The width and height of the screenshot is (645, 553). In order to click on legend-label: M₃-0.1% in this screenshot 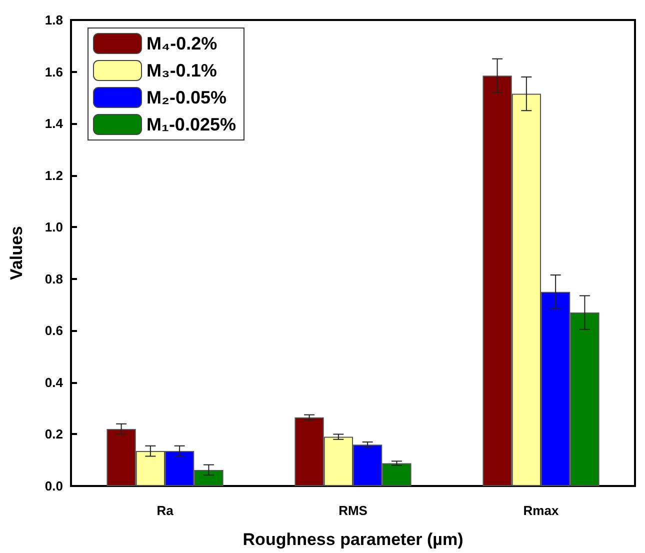, I will do `click(181, 70)`.